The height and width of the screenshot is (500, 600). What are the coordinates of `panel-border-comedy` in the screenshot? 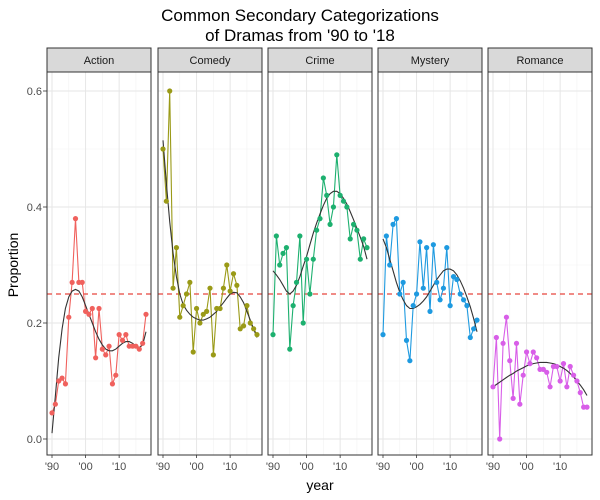 It's located at (210, 263).